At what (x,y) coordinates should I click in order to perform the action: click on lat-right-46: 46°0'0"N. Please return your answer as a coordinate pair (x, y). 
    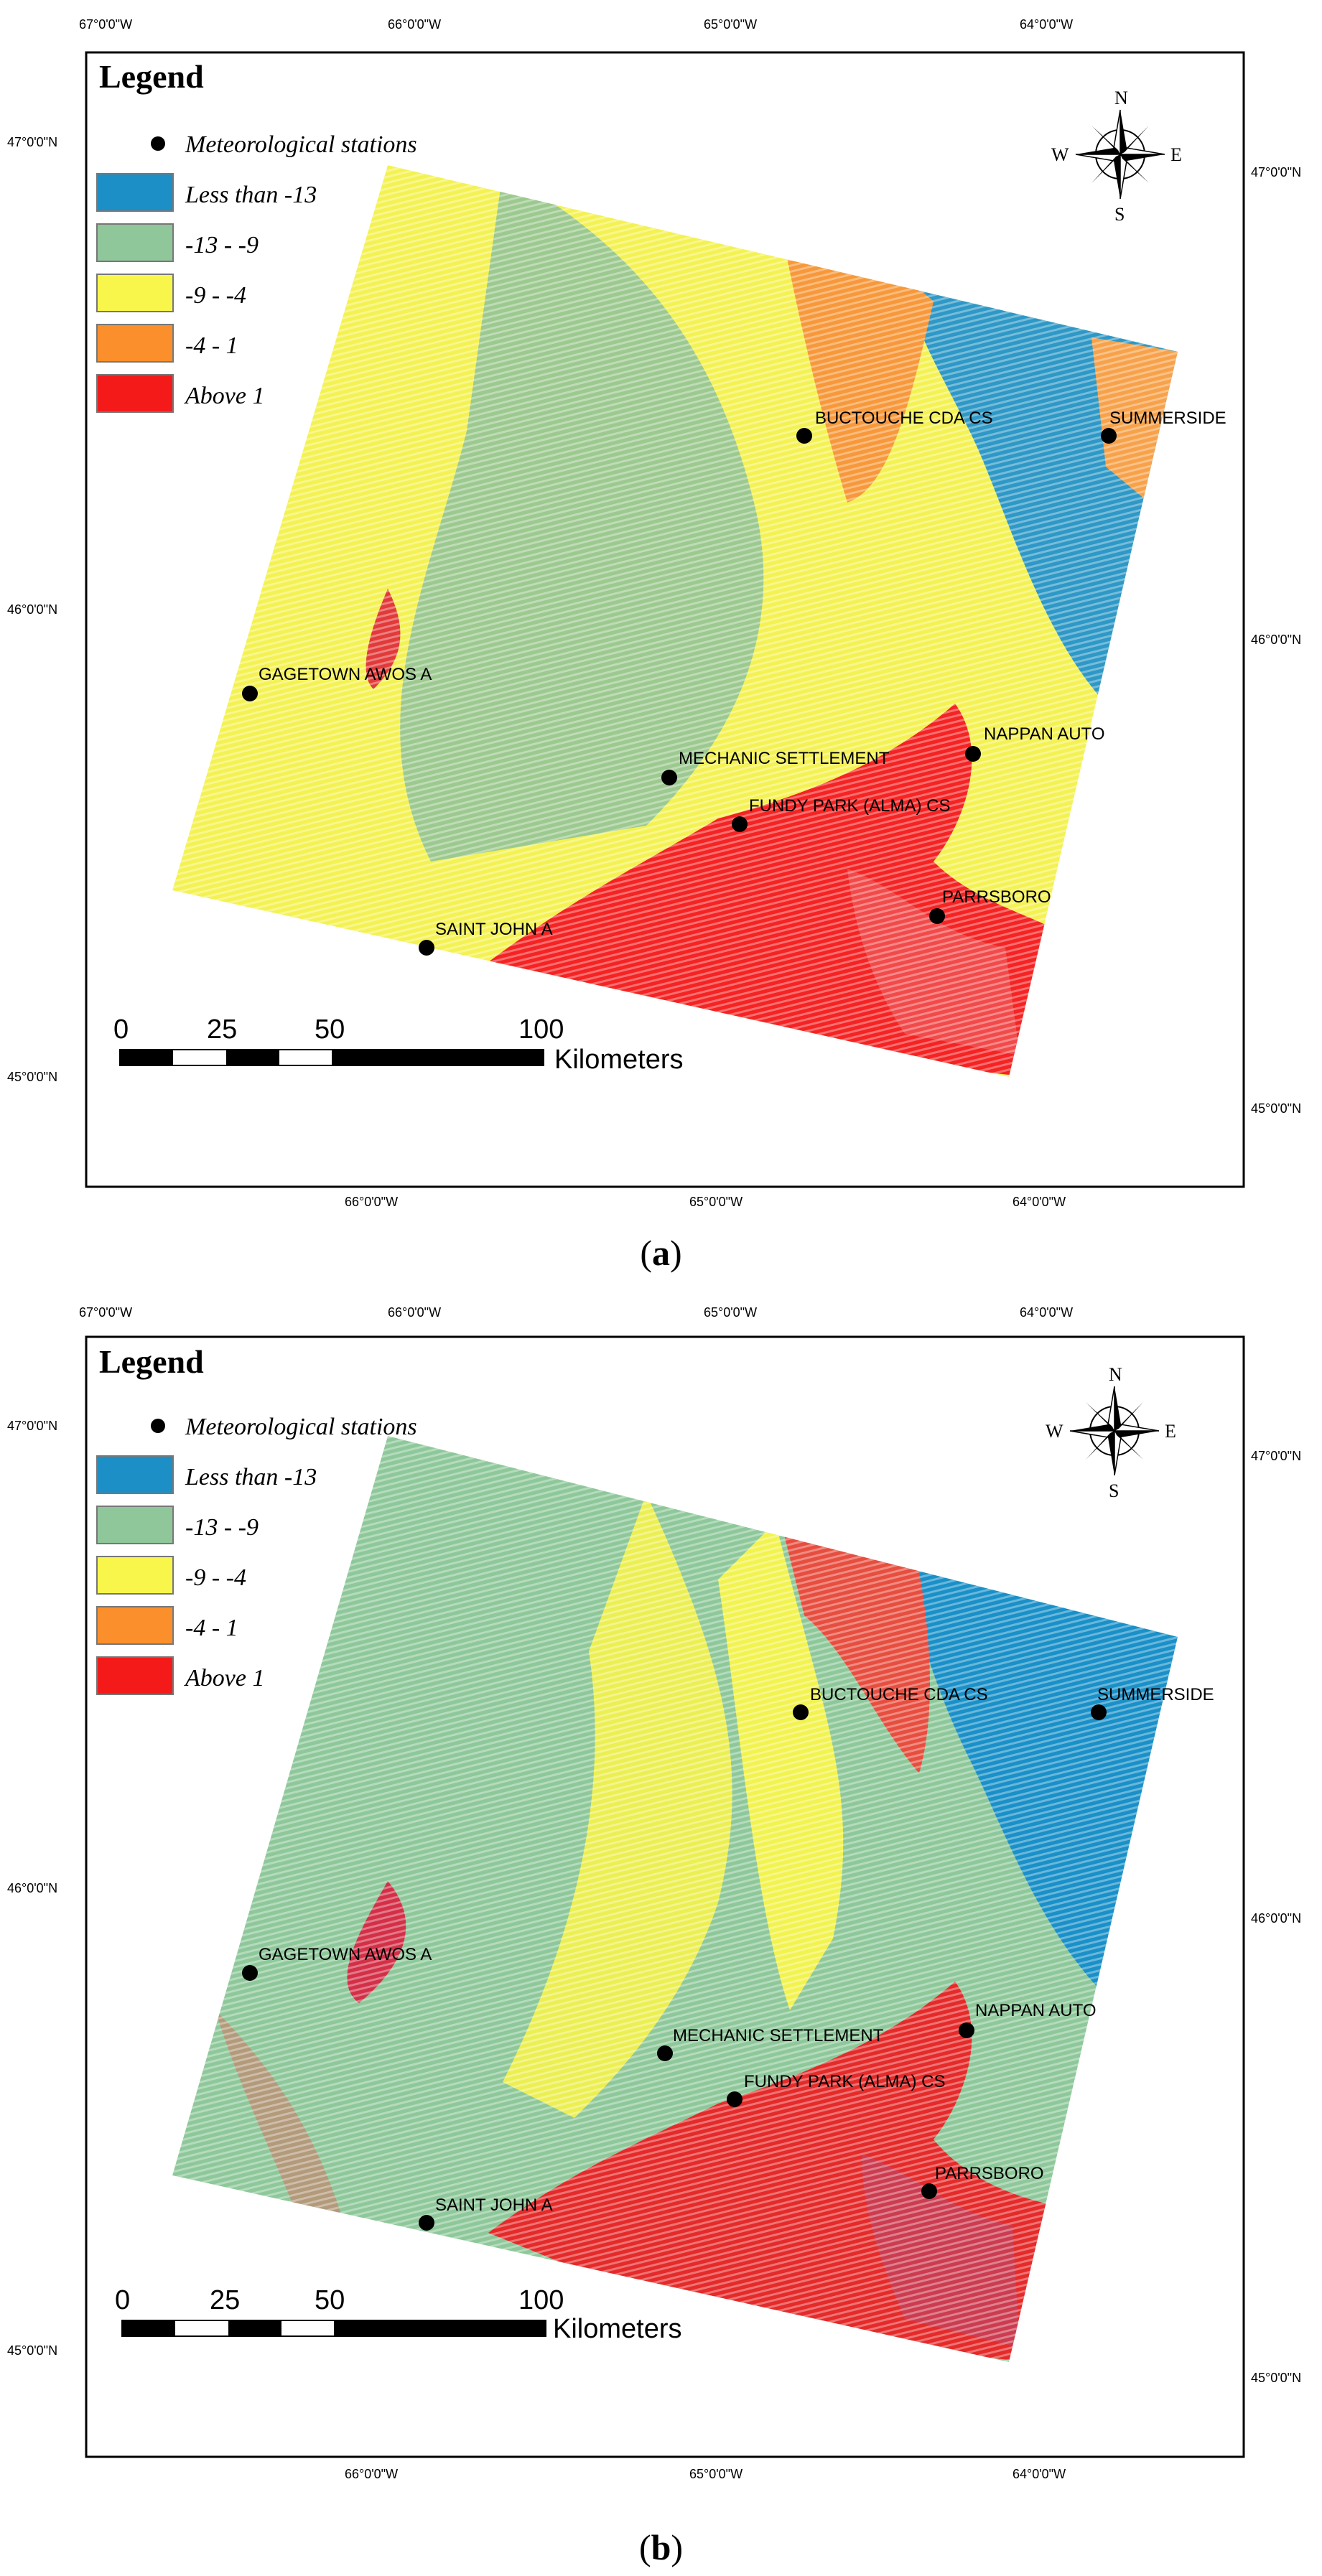
    Looking at the image, I should click on (1276, 1918).